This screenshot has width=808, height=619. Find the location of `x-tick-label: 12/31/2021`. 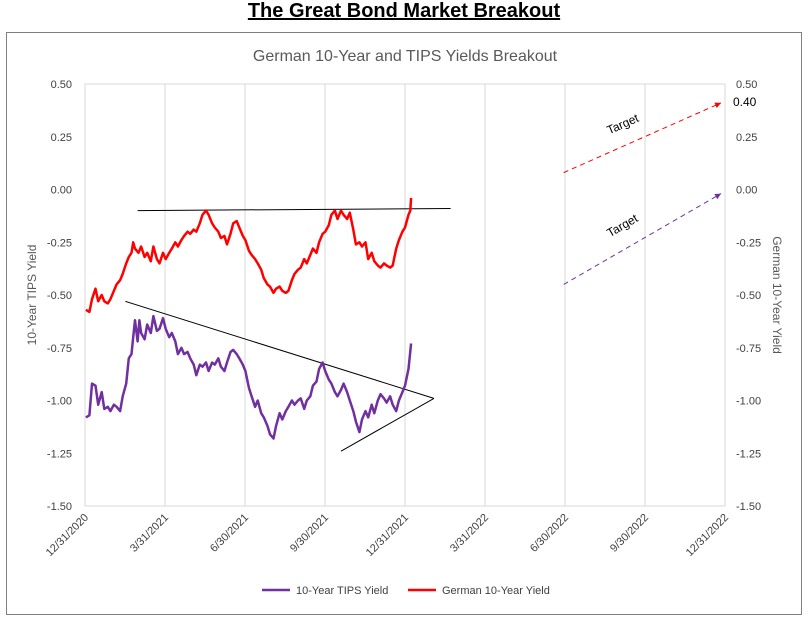

x-tick-label: 12/31/2021 is located at coordinates (387, 535).